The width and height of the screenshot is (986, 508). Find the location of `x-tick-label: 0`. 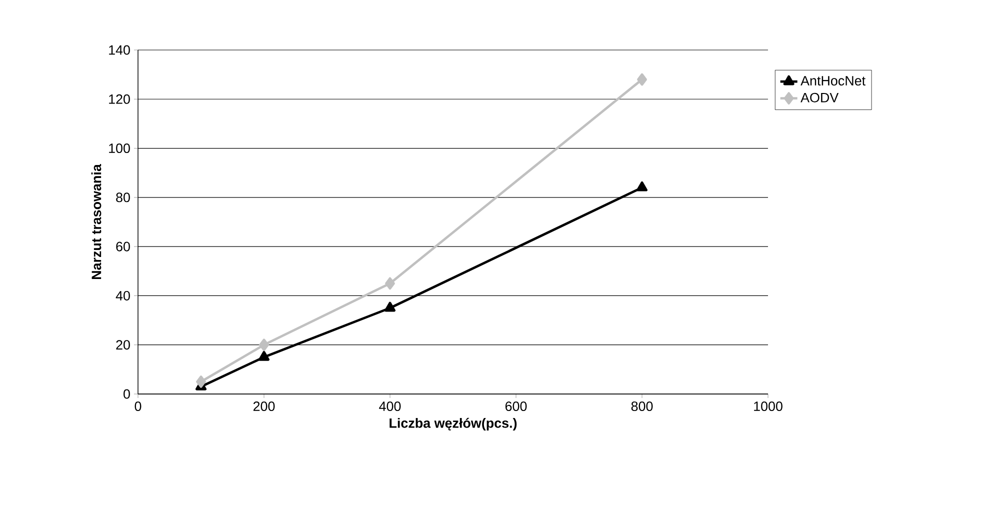

x-tick-label: 0 is located at coordinates (138, 407).